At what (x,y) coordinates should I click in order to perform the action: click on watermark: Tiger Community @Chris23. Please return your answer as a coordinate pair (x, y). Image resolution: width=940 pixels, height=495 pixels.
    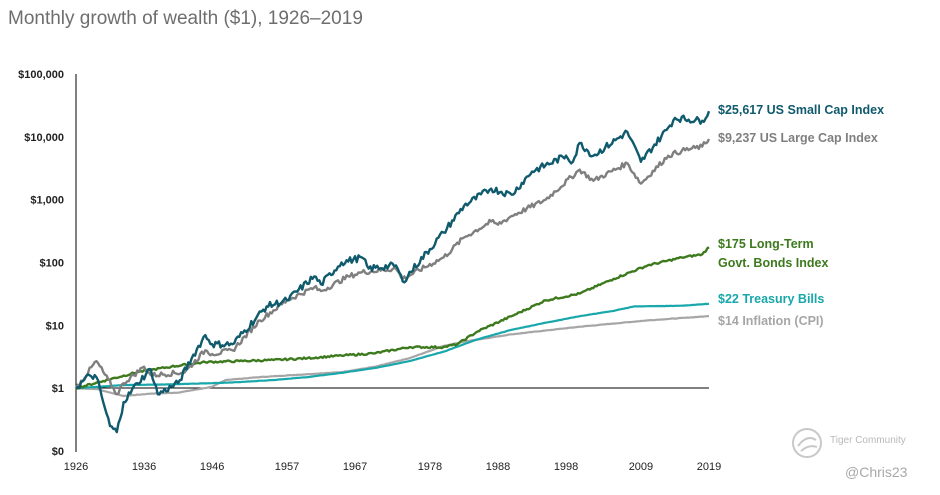
    Looking at the image, I should click on (860, 456).